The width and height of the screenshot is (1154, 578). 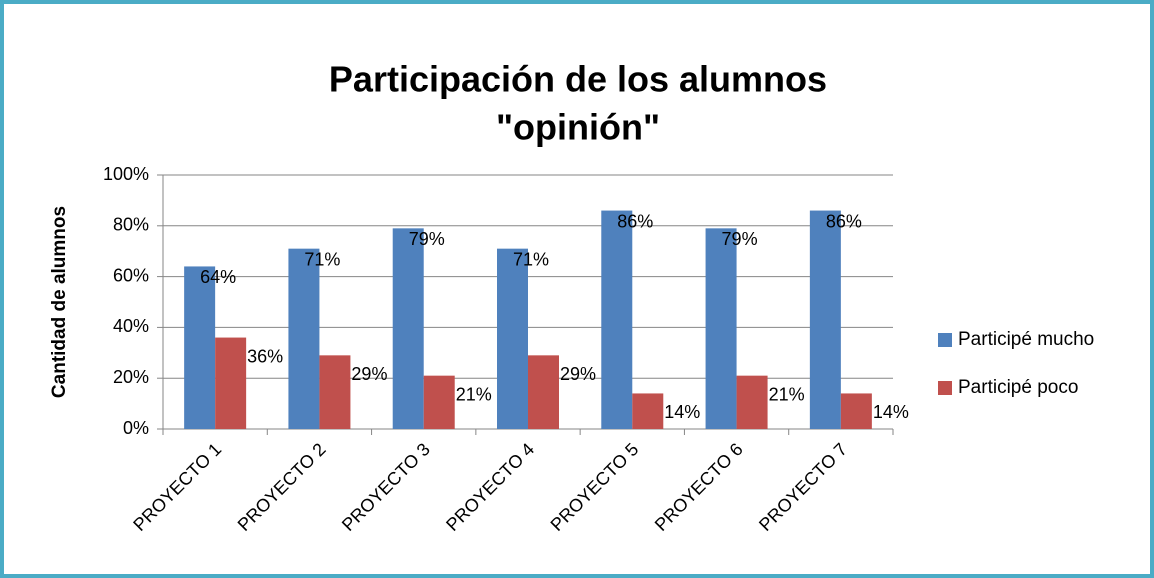 What do you see at coordinates (131, 377) in the screenshot?
I see `y-tick-label: 20%` at bounding box center [131, 377].